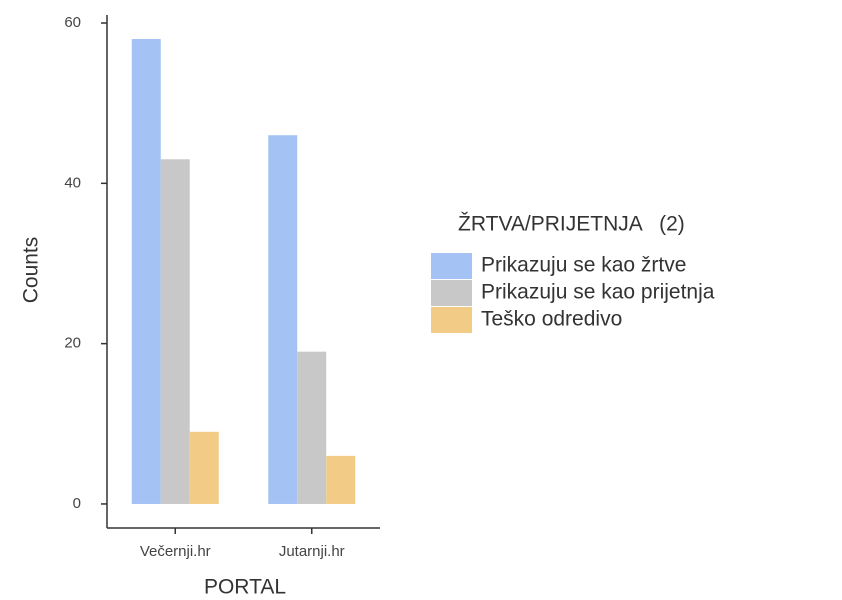  Describe the element at coordinates (571, 224) in the screenshot. I see `legend-title: ŽRTVA/PRIJETNJA (2)` at that location.